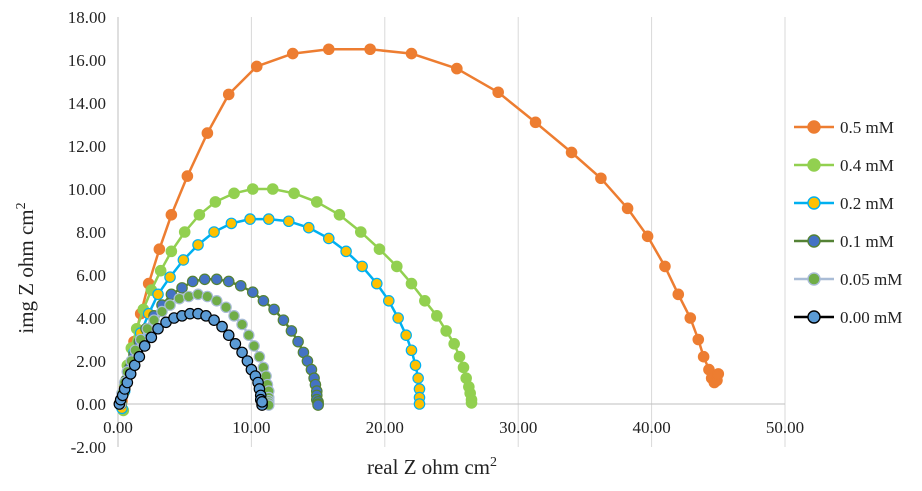 The width and height of the screenshot is (922, 491). Describe the element at coordinates (844, 241) in the screenshot. I see `legend-item: 0.1 mM` at that location.